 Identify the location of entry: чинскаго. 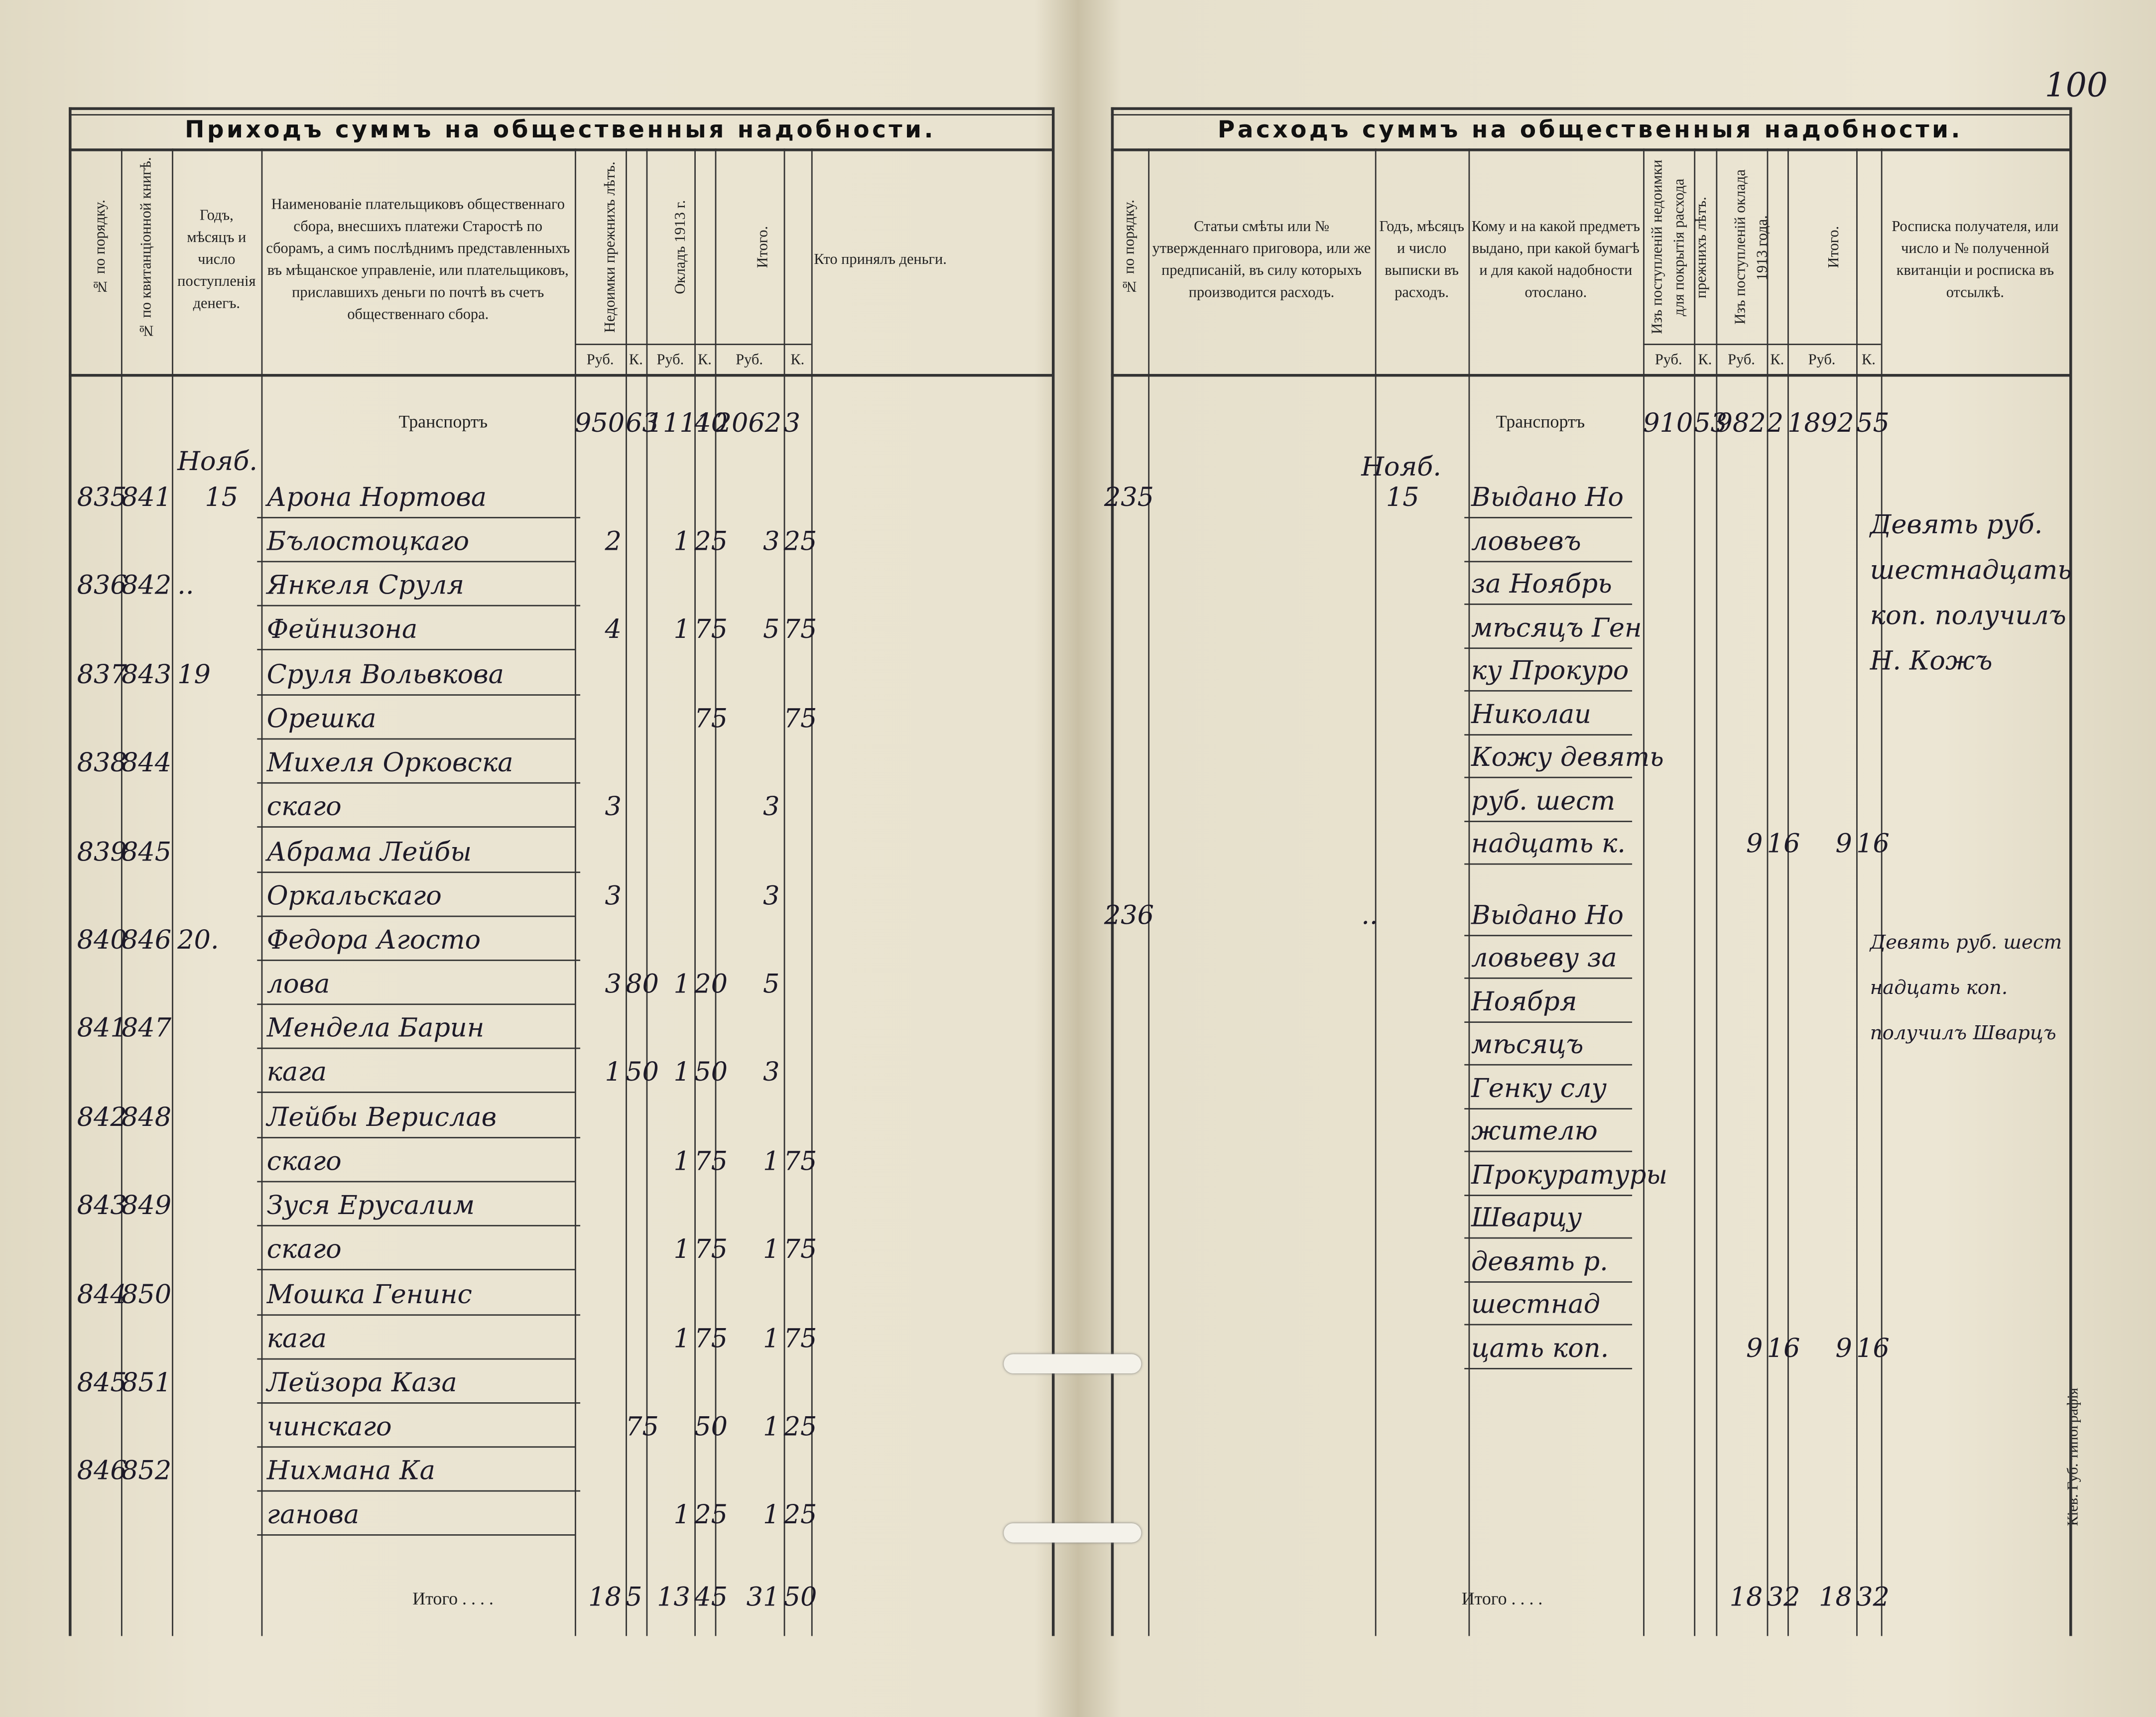
(329, 1428).